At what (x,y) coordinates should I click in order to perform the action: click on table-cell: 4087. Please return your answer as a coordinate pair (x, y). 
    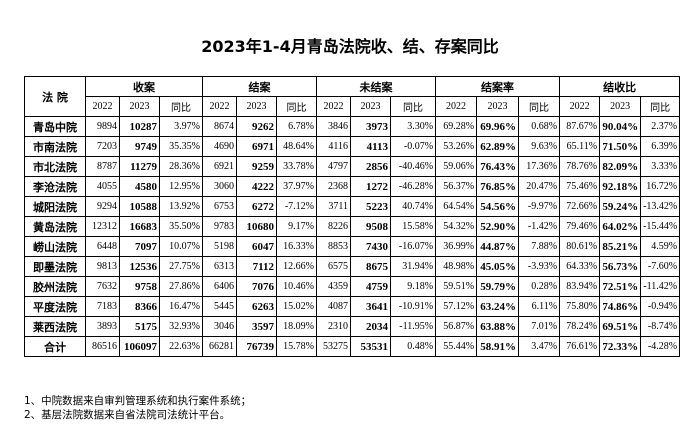
    Looking at the image, I should click on (333, 306).